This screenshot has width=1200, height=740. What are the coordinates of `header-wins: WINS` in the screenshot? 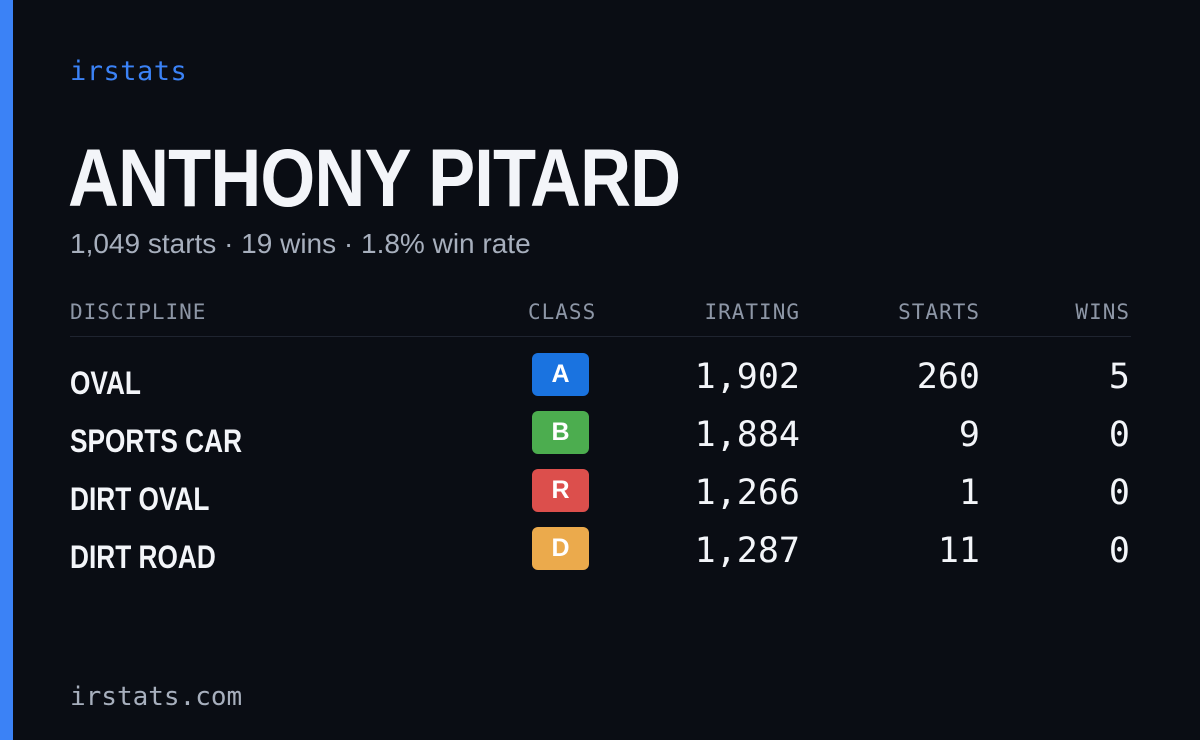 It's located at (1102, 312).